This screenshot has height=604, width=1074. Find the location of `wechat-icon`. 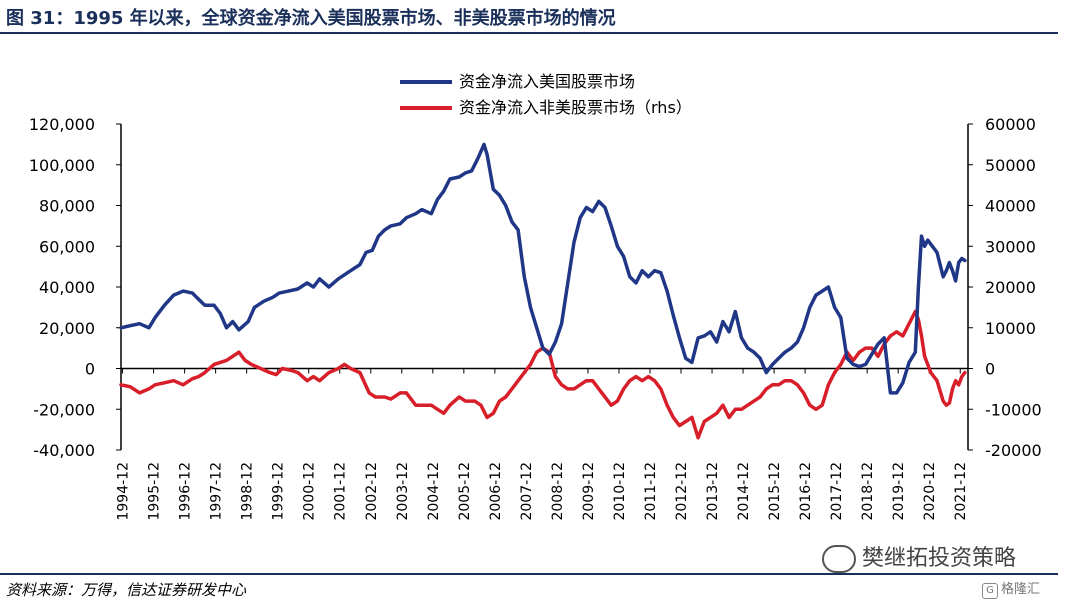

wechat-icon is located at coordinates (839, 559).